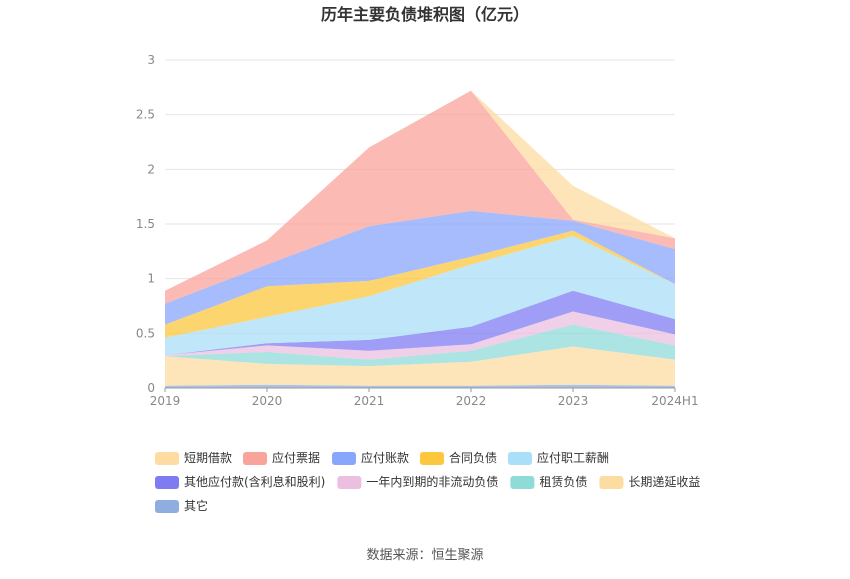 This screenshot has width=850, height=579. What do you see at coordinates (424, 397) in the screenshot?
I see `x-axis: 2019 2020 2021 2022 2023 2024H1` at bounding box center [424, 397].